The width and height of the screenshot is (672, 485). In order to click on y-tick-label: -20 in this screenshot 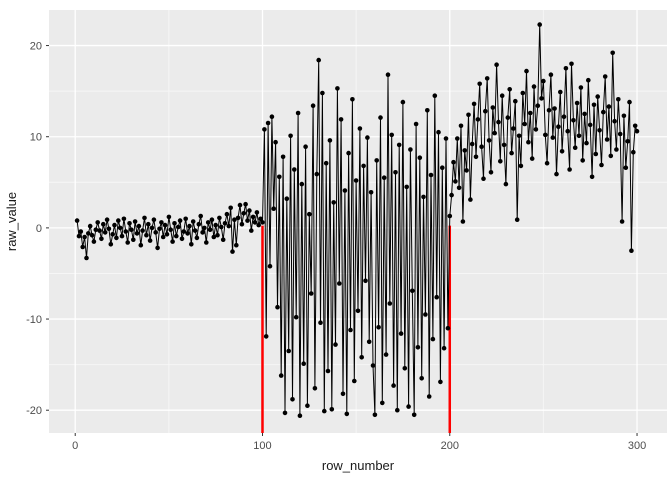, I will do `click(34, 411)`.